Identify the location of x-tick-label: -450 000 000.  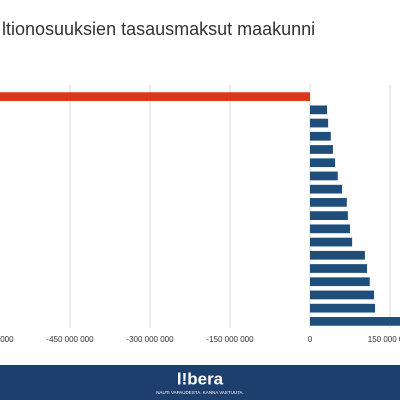
(70, 339).